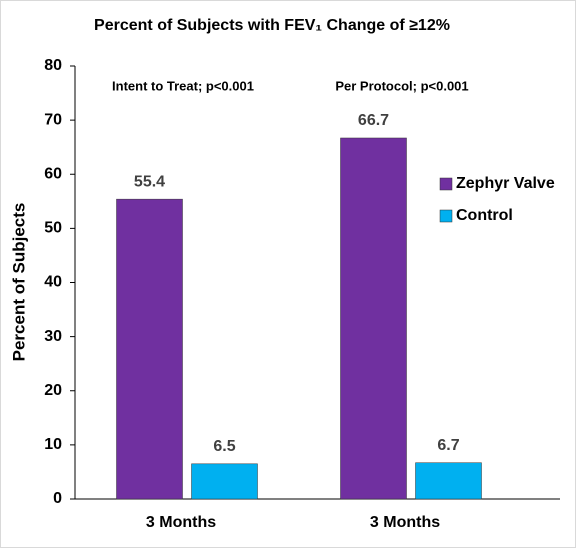 The width and height of the screenshot is (576, 548). Describe the element at coordinates (53, 444) in the screenshot. I see `y-tick-label: 10` at that location.